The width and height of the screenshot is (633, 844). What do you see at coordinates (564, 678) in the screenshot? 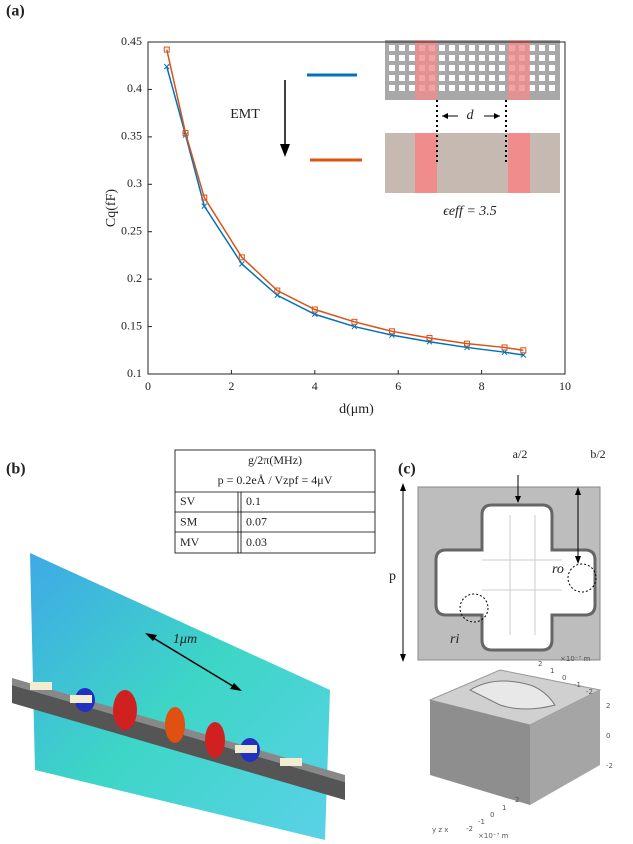
I see `render-tick-label: 0` at bounding box center [564, 678].